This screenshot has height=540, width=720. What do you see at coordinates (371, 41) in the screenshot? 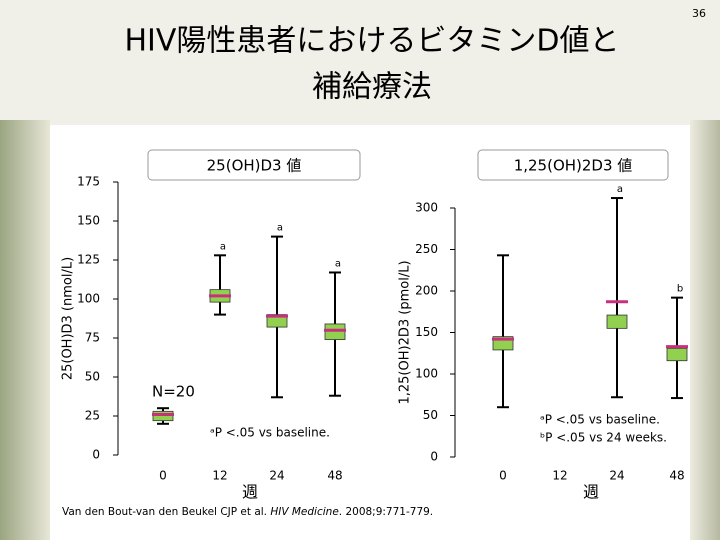
I see `slide-title: HIV陽性患者におけるビタミンD値と` at bounding box center [371, 41].